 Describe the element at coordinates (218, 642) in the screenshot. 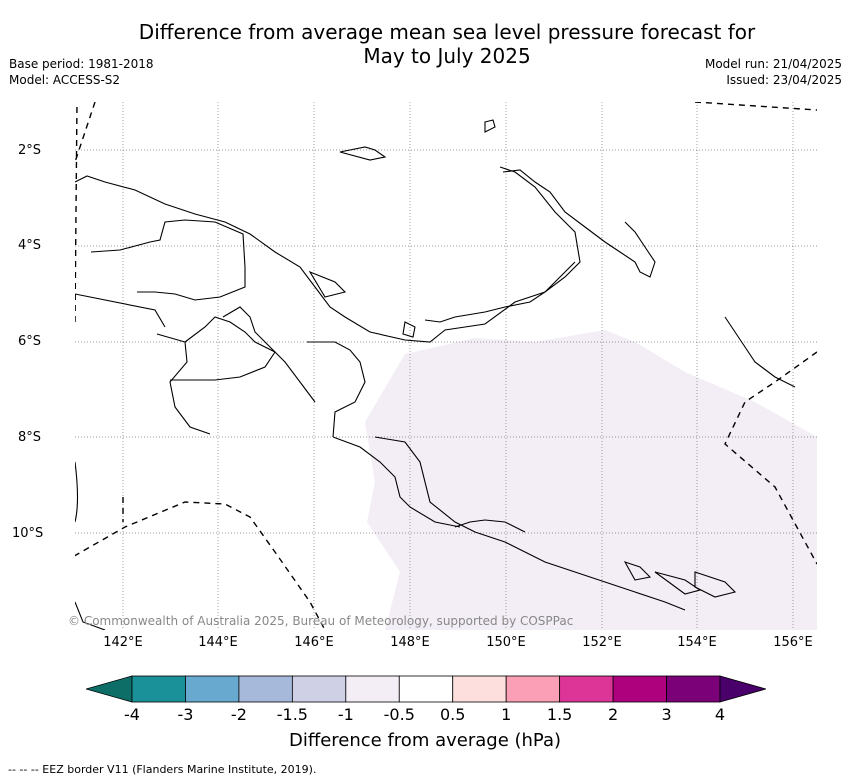

I see `lon-label-144e: 144°E` at that location.